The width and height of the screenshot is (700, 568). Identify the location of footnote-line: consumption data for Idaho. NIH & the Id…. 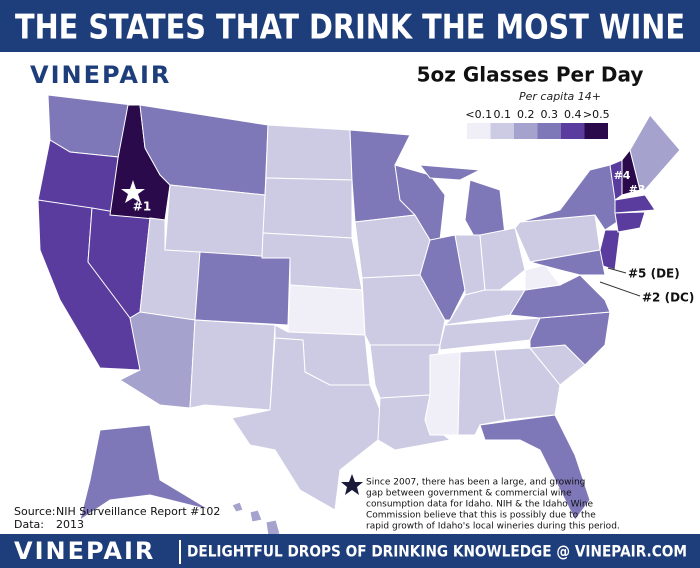
(480, 505).